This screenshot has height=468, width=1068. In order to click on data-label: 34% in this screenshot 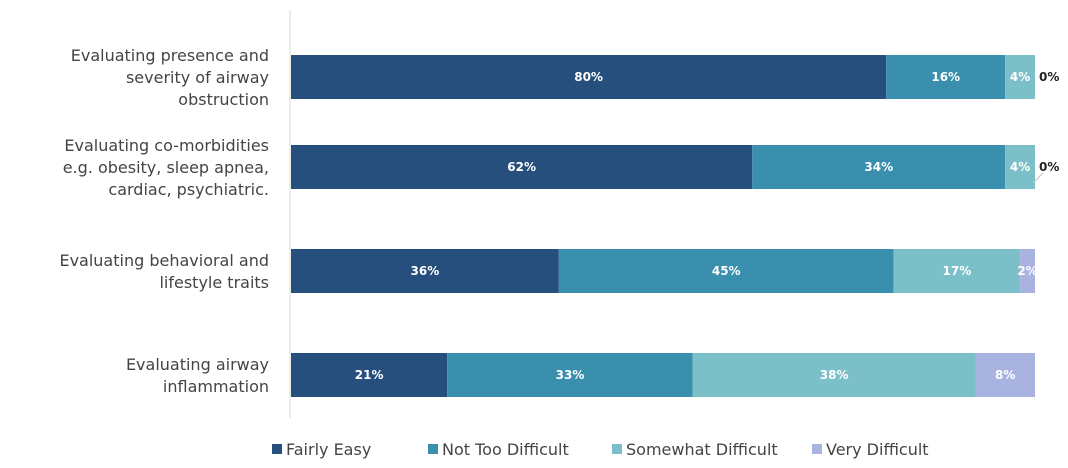, I will do `click(878, 167)`.